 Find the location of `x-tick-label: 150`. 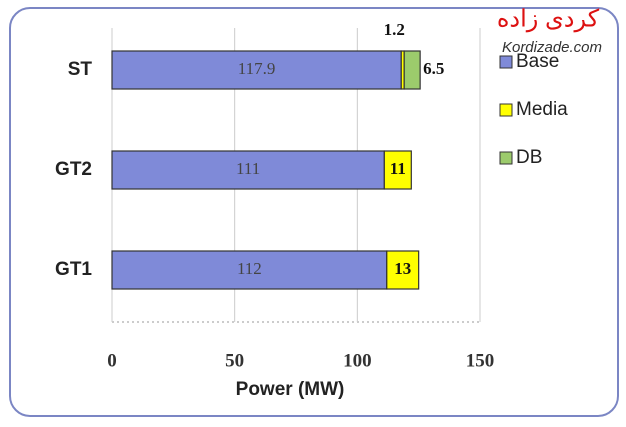

x-tick-label: 150 is located at coordinates (480, 360).